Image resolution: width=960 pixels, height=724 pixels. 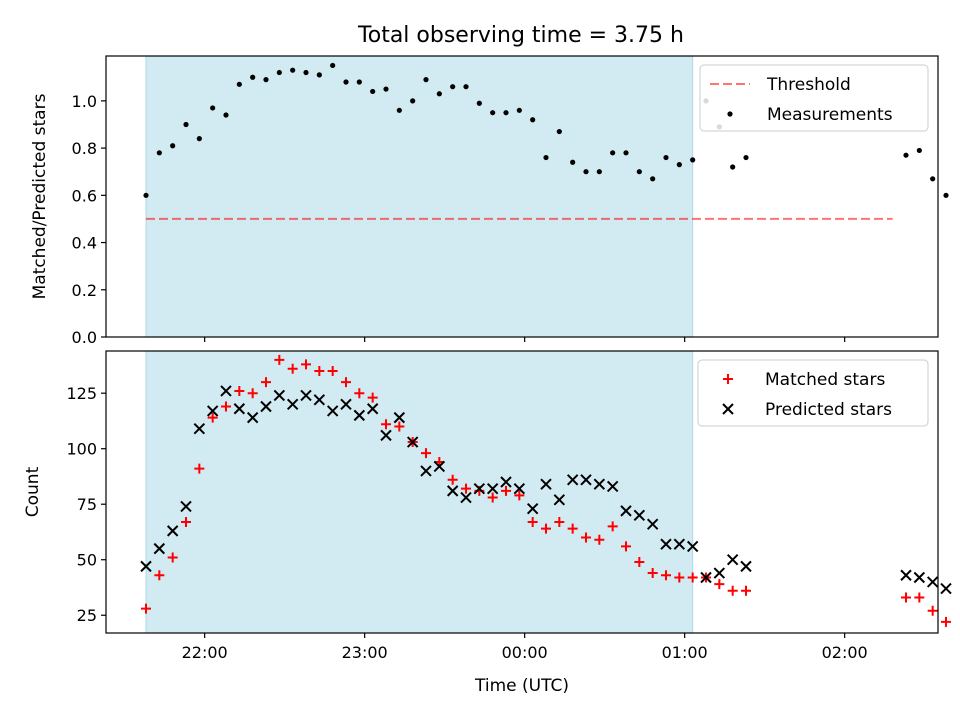 What do you see at coordinates (830, 115) in the screenshot?
I see `legend-label: Measurements` at bounding box center [830, 115].